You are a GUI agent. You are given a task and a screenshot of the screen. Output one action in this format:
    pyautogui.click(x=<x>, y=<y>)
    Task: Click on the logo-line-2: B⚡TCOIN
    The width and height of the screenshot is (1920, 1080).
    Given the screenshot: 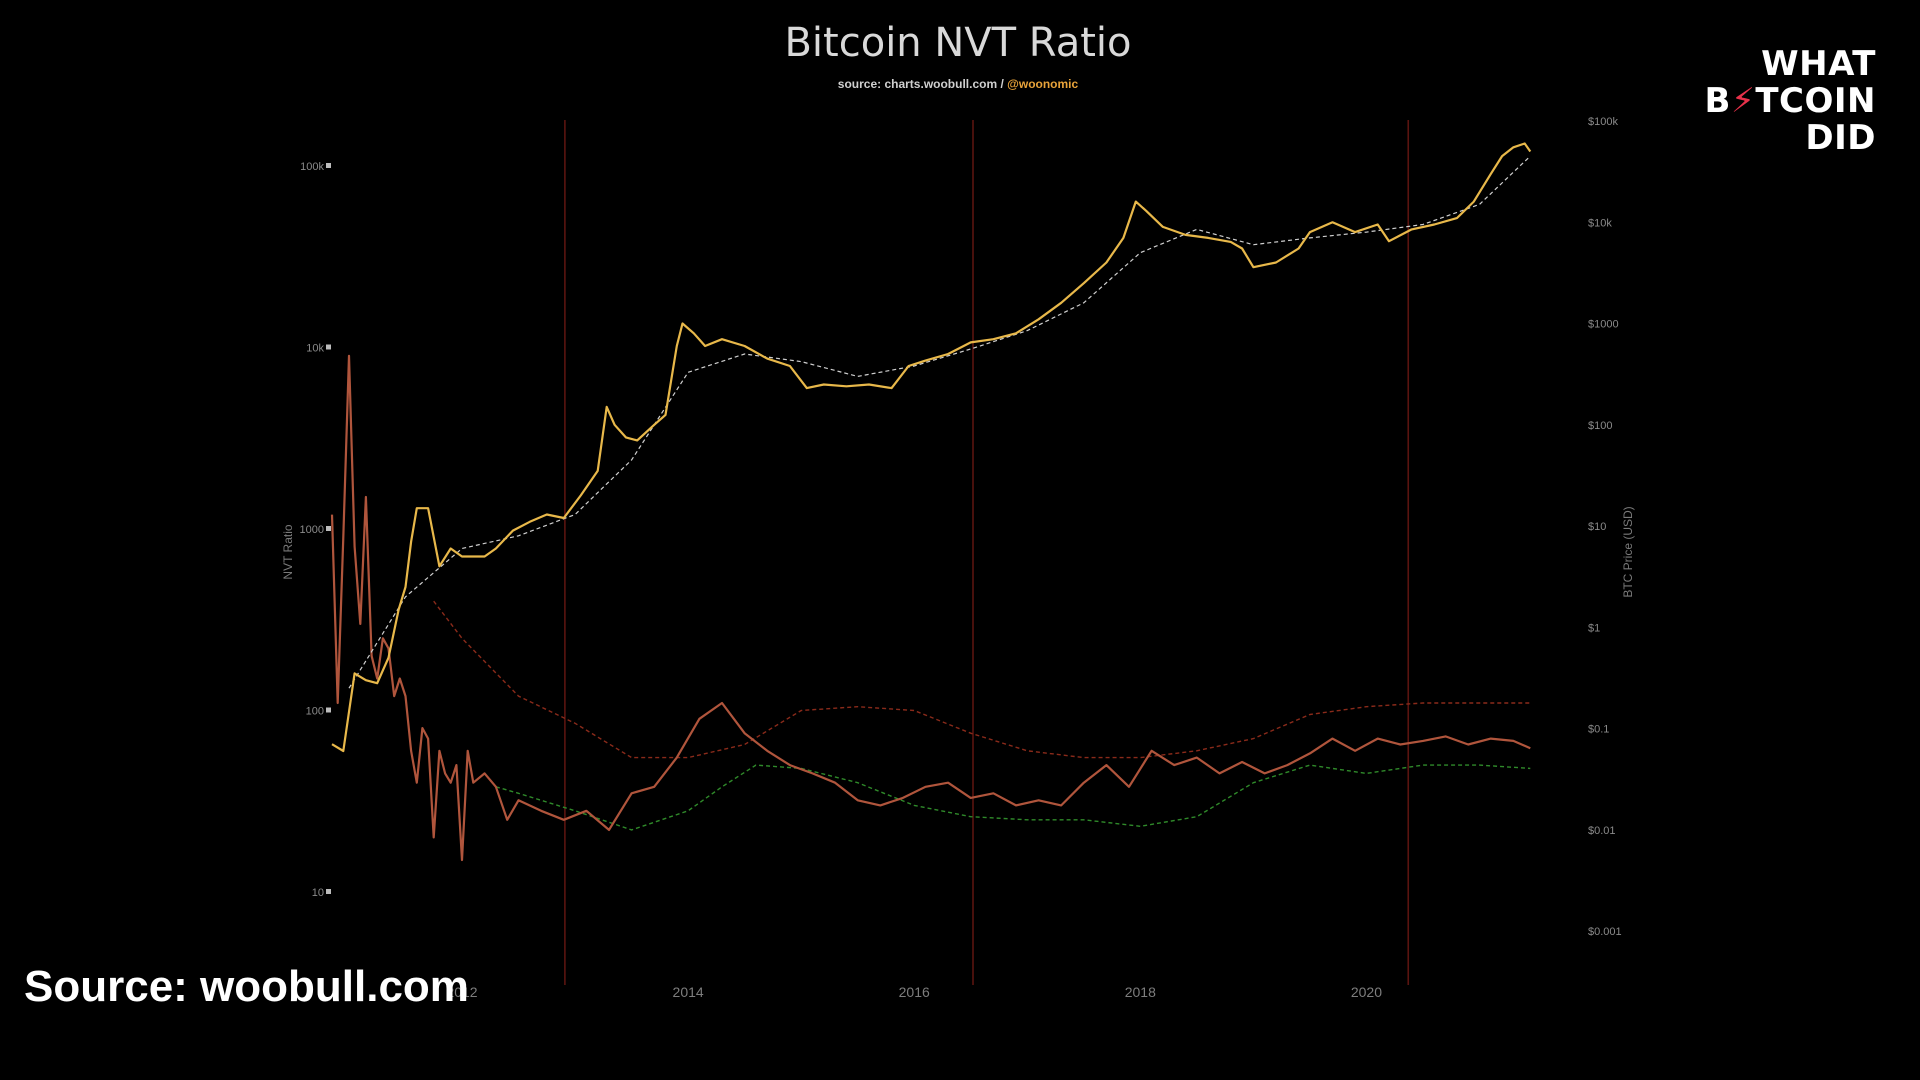 What is the action you would take?
    pyautogui.click(x=1776, y=101)
    